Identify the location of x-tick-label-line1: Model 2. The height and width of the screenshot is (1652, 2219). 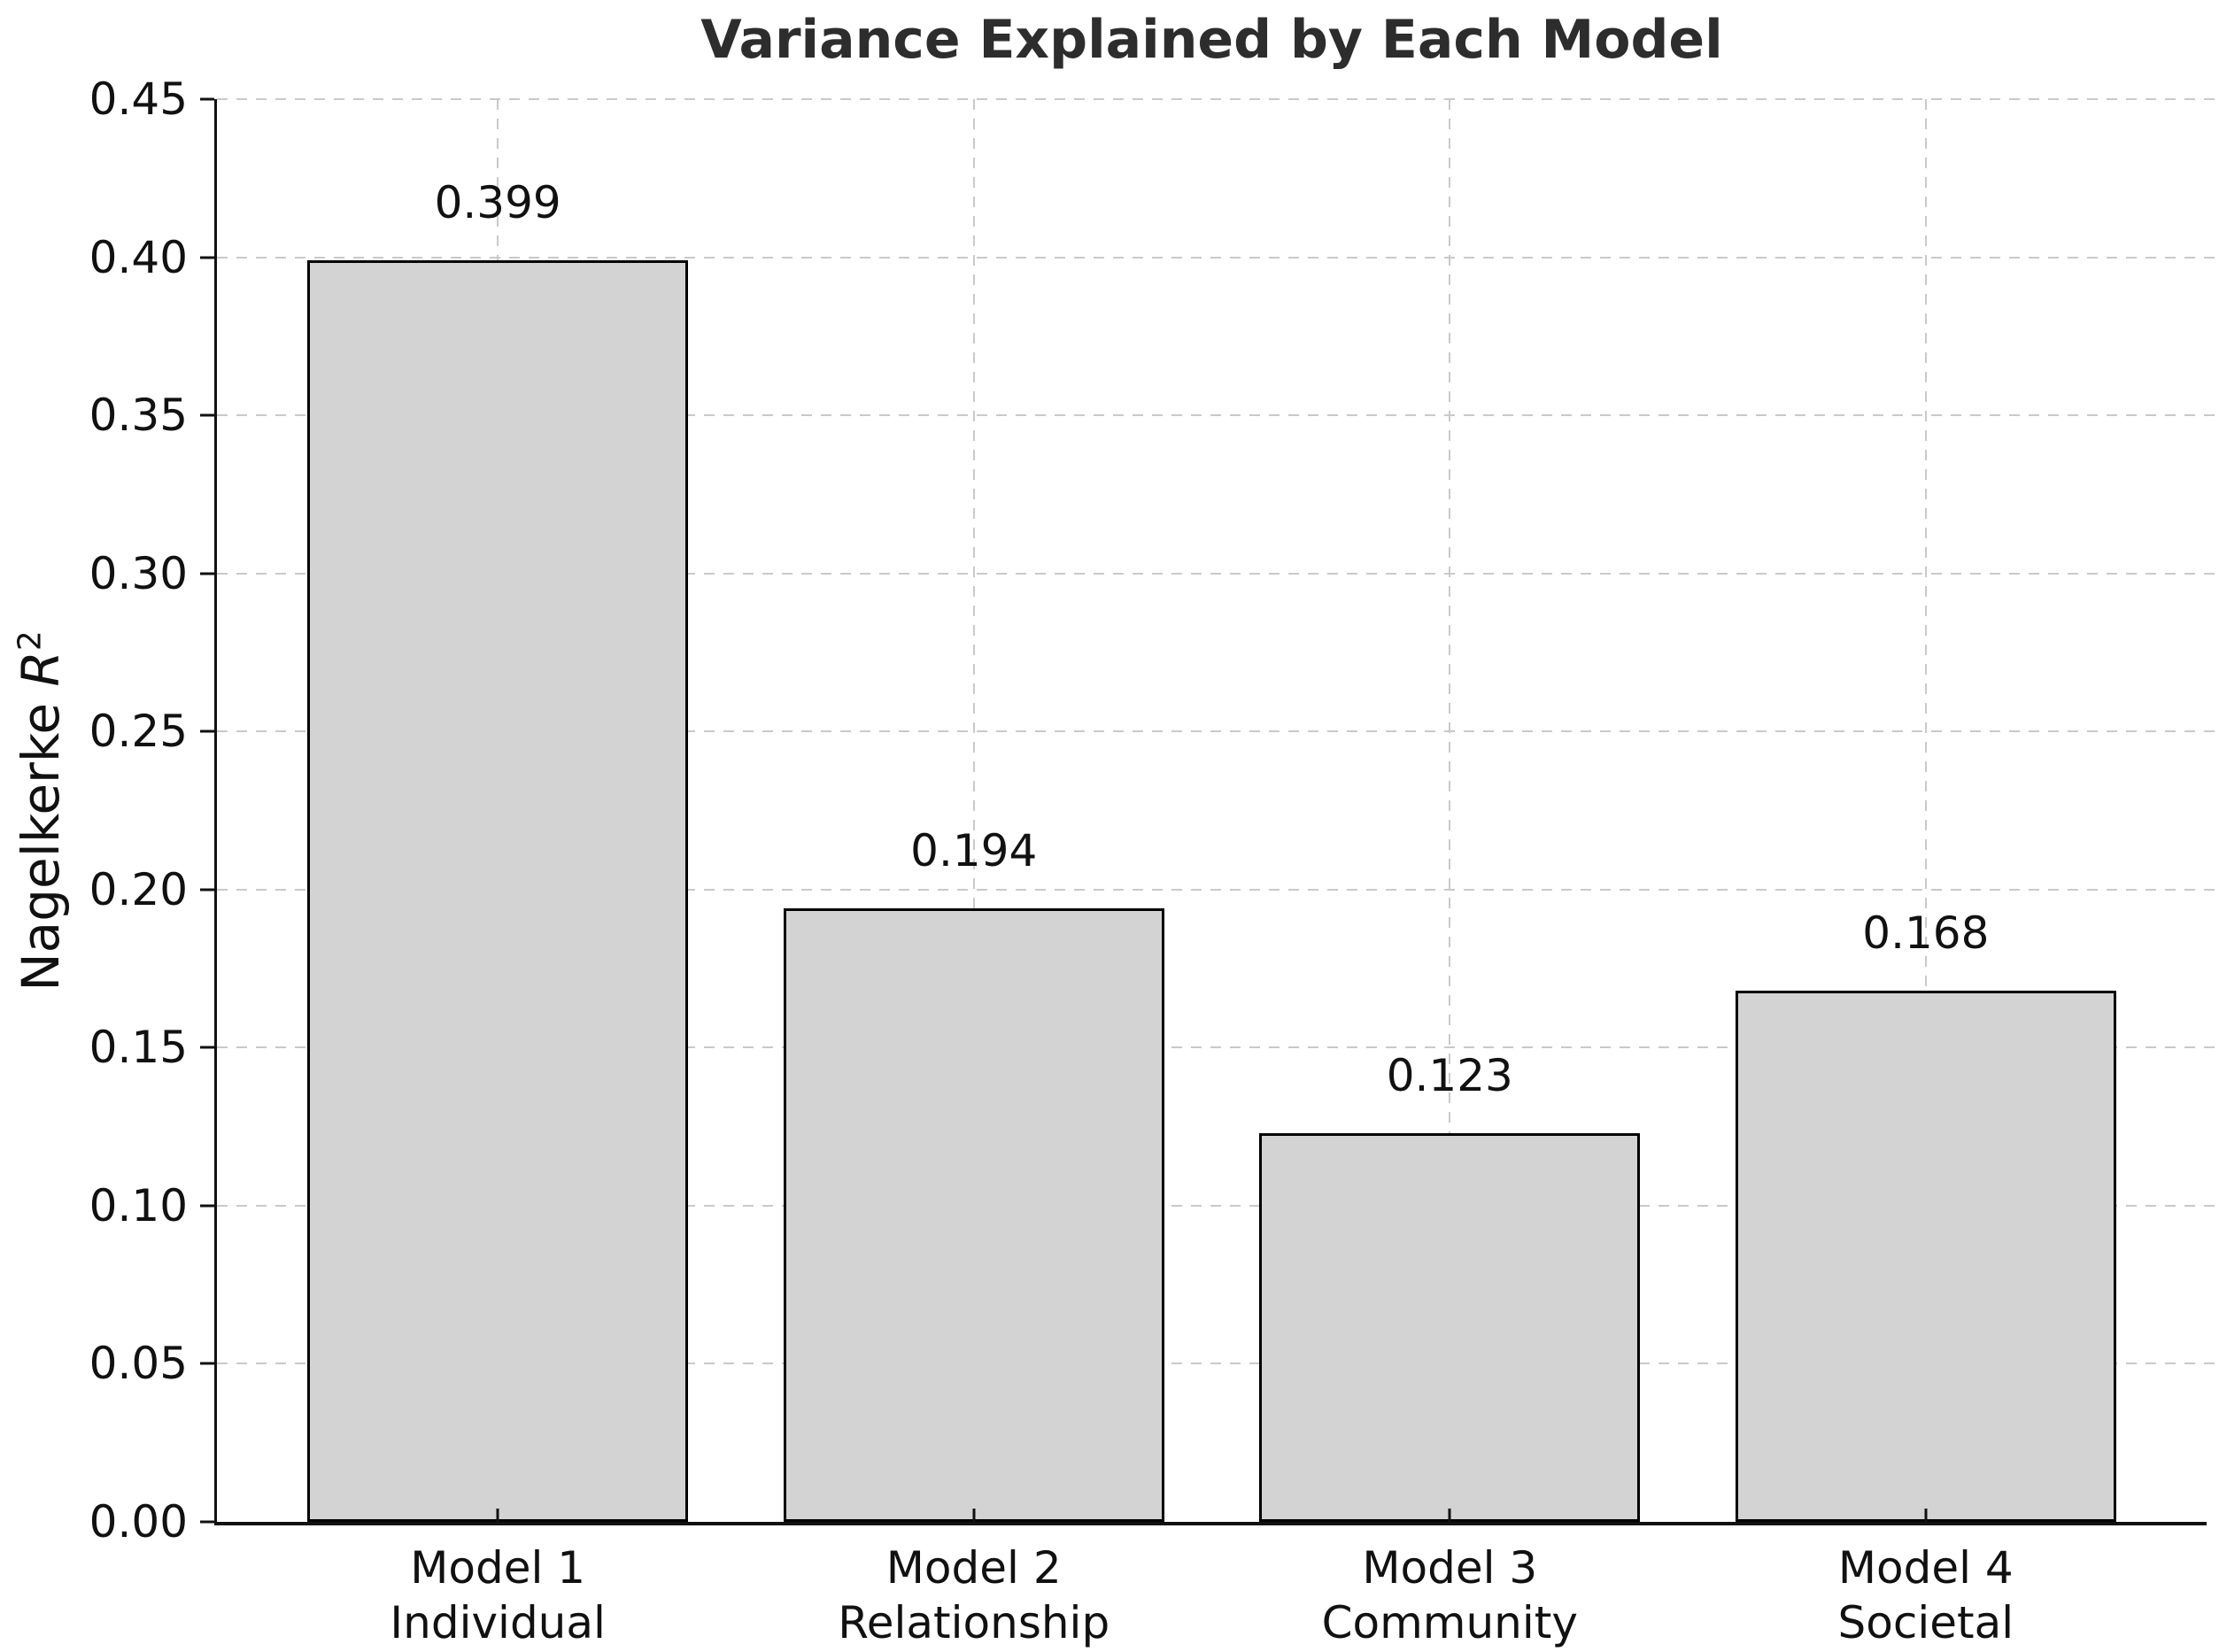
(974, 1568).